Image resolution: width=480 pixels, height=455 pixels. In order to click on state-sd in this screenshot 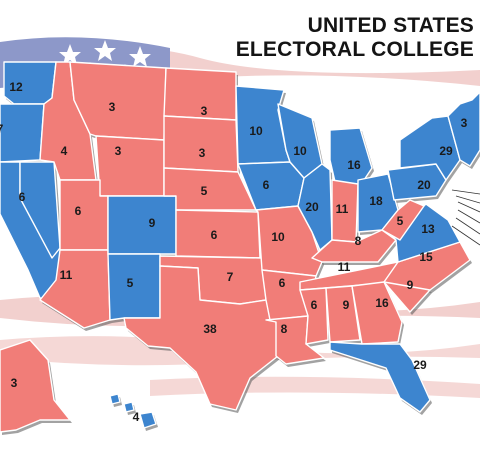, I will do `click(201, 144)`.